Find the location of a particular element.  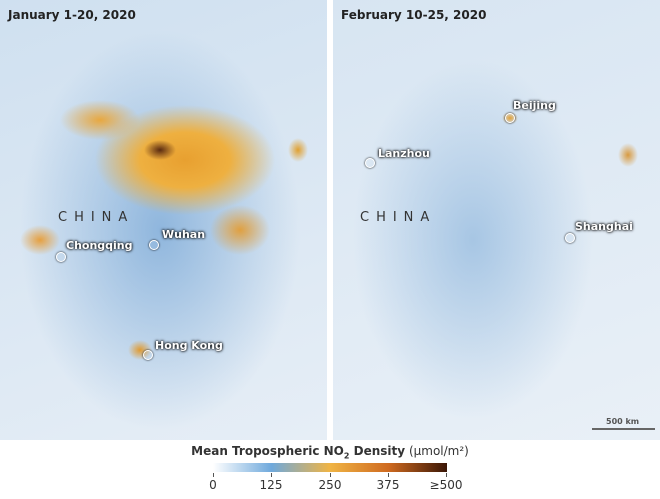

scale-bar-label: 500 km is located at coordinates (623, 421).